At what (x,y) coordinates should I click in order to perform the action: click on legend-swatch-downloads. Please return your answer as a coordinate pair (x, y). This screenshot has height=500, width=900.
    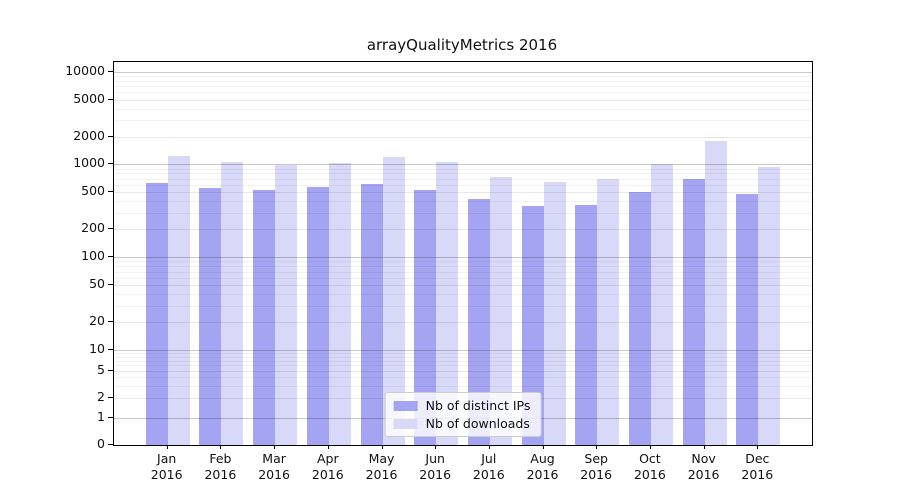
    Looking at the image, I should click on (405, 423).